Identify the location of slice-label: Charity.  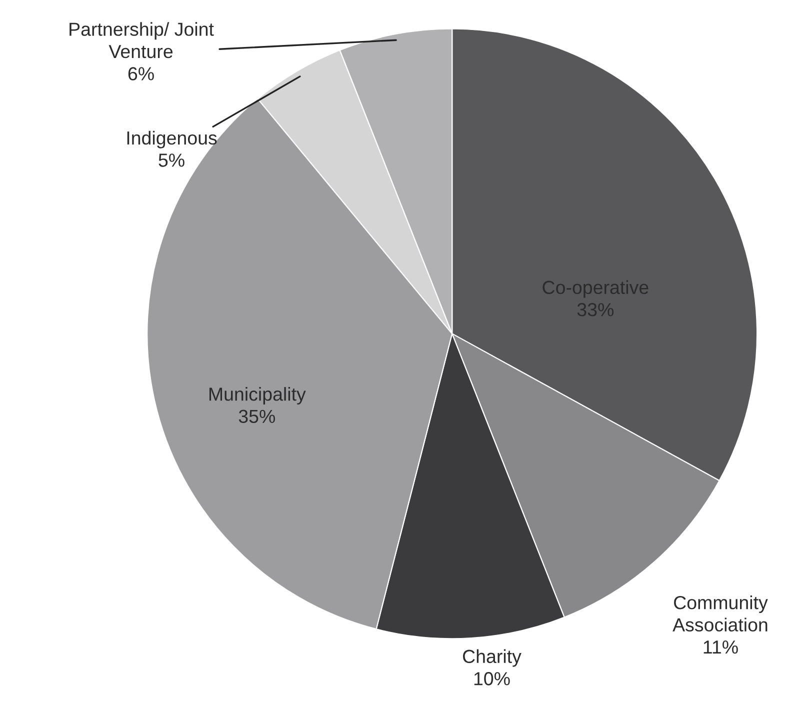
(492, 658).